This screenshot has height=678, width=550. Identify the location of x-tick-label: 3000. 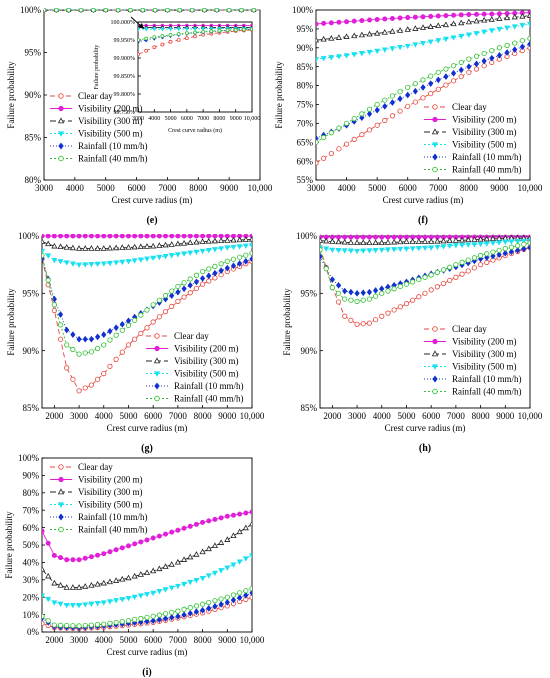
(79, 416).